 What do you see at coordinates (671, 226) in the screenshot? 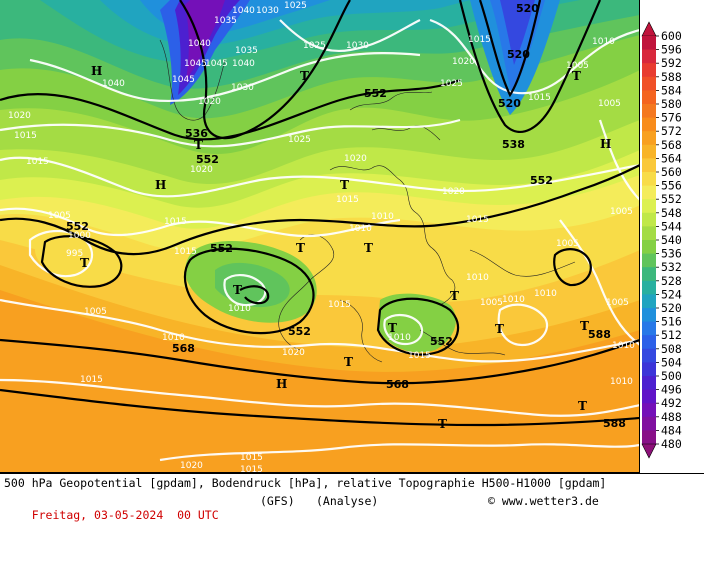
I see `legend-level-label: 544` at bounding box center [671, 226].